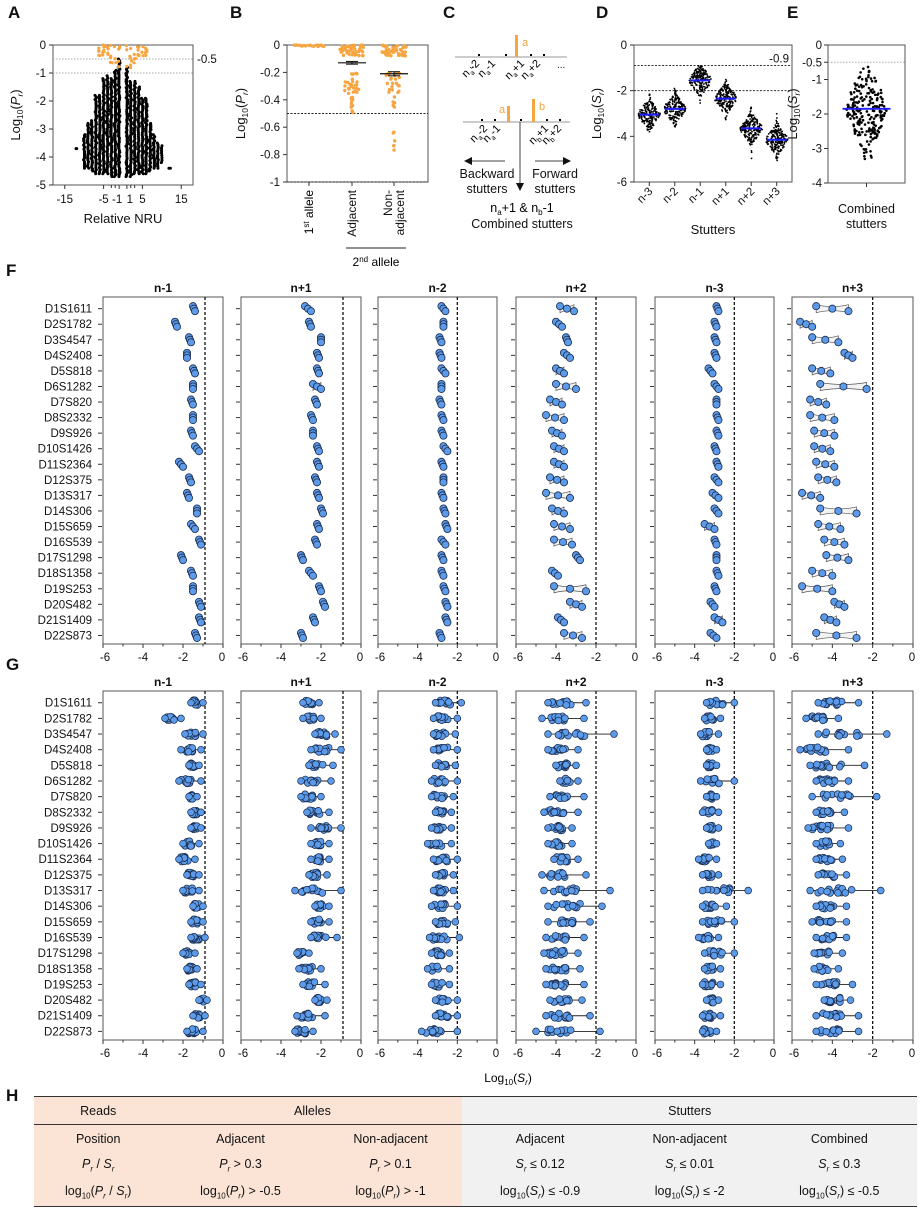 The image size is (923, 1218). I want to click on locus-label: D10S1426, so click(65, 845).